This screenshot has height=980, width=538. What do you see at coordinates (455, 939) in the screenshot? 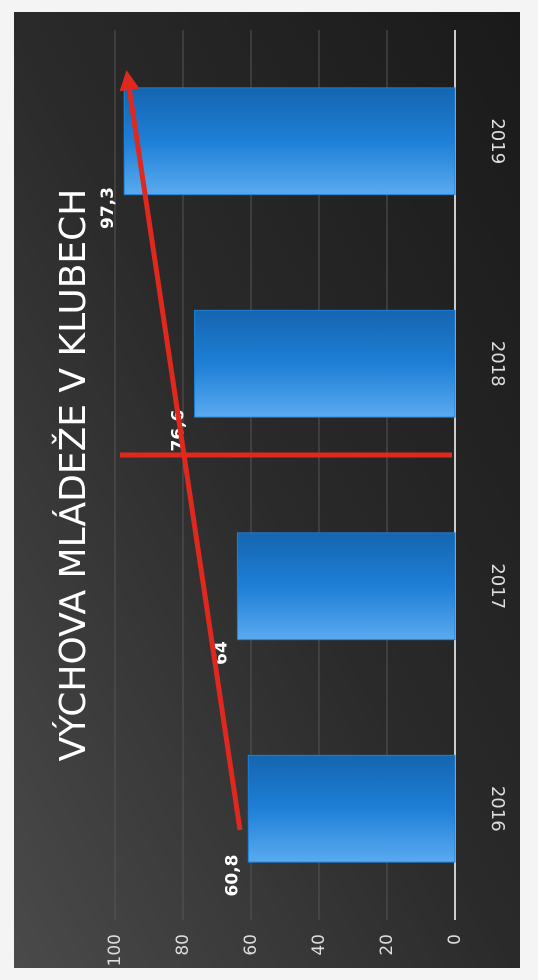
I see `y-tick-label: 0` at bounding box center [455, 939].